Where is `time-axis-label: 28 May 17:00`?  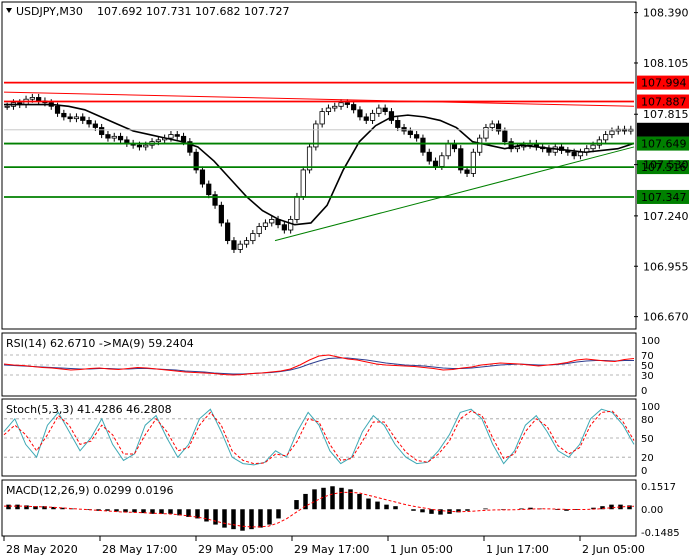
time-axis-label: 28 May 17:00 is located at coordinates (139, 549).